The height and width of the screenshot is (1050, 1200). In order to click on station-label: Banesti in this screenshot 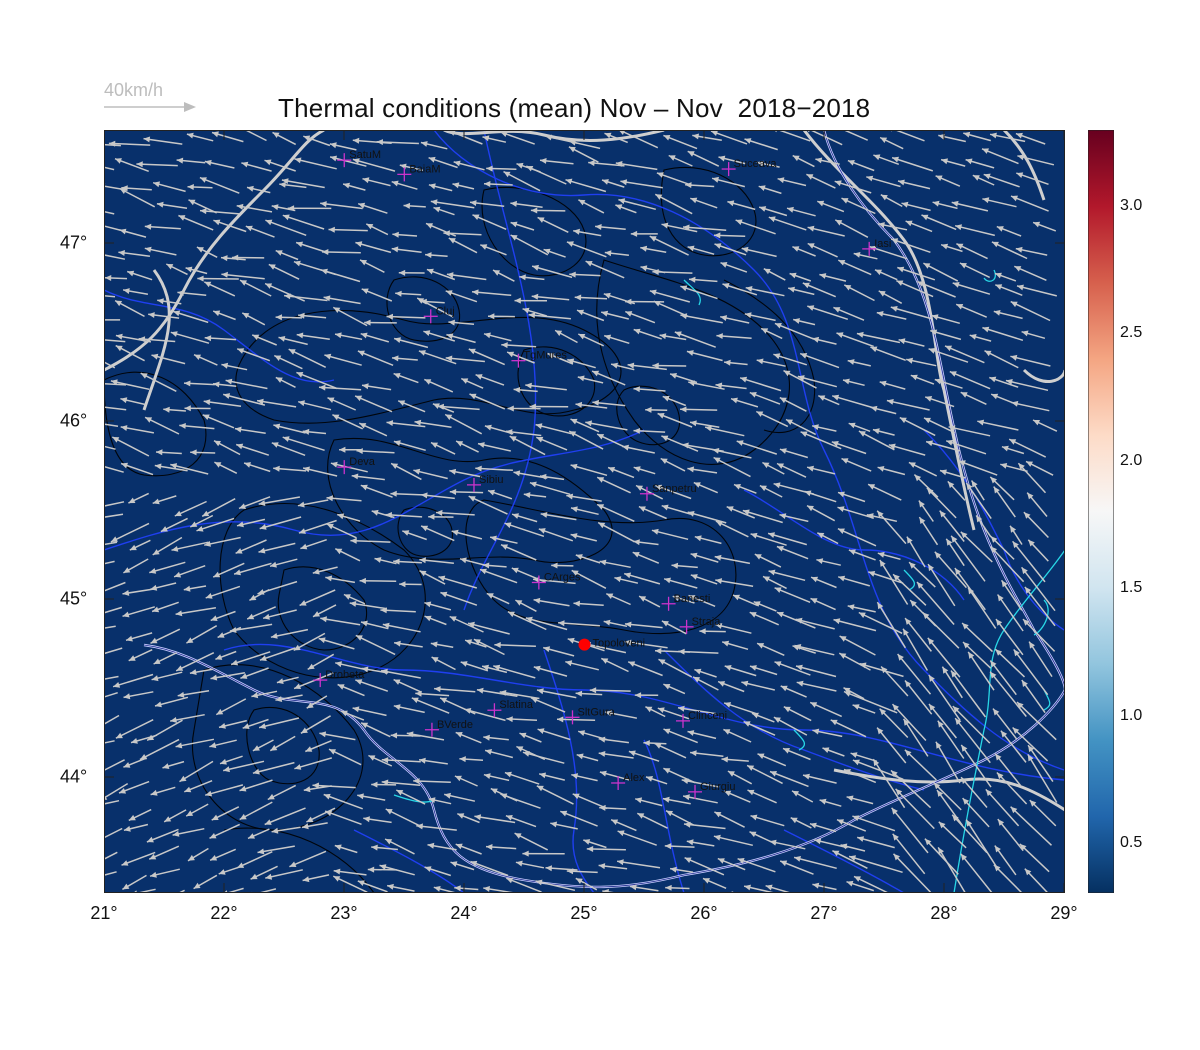, I will do `click(692, 599)`.